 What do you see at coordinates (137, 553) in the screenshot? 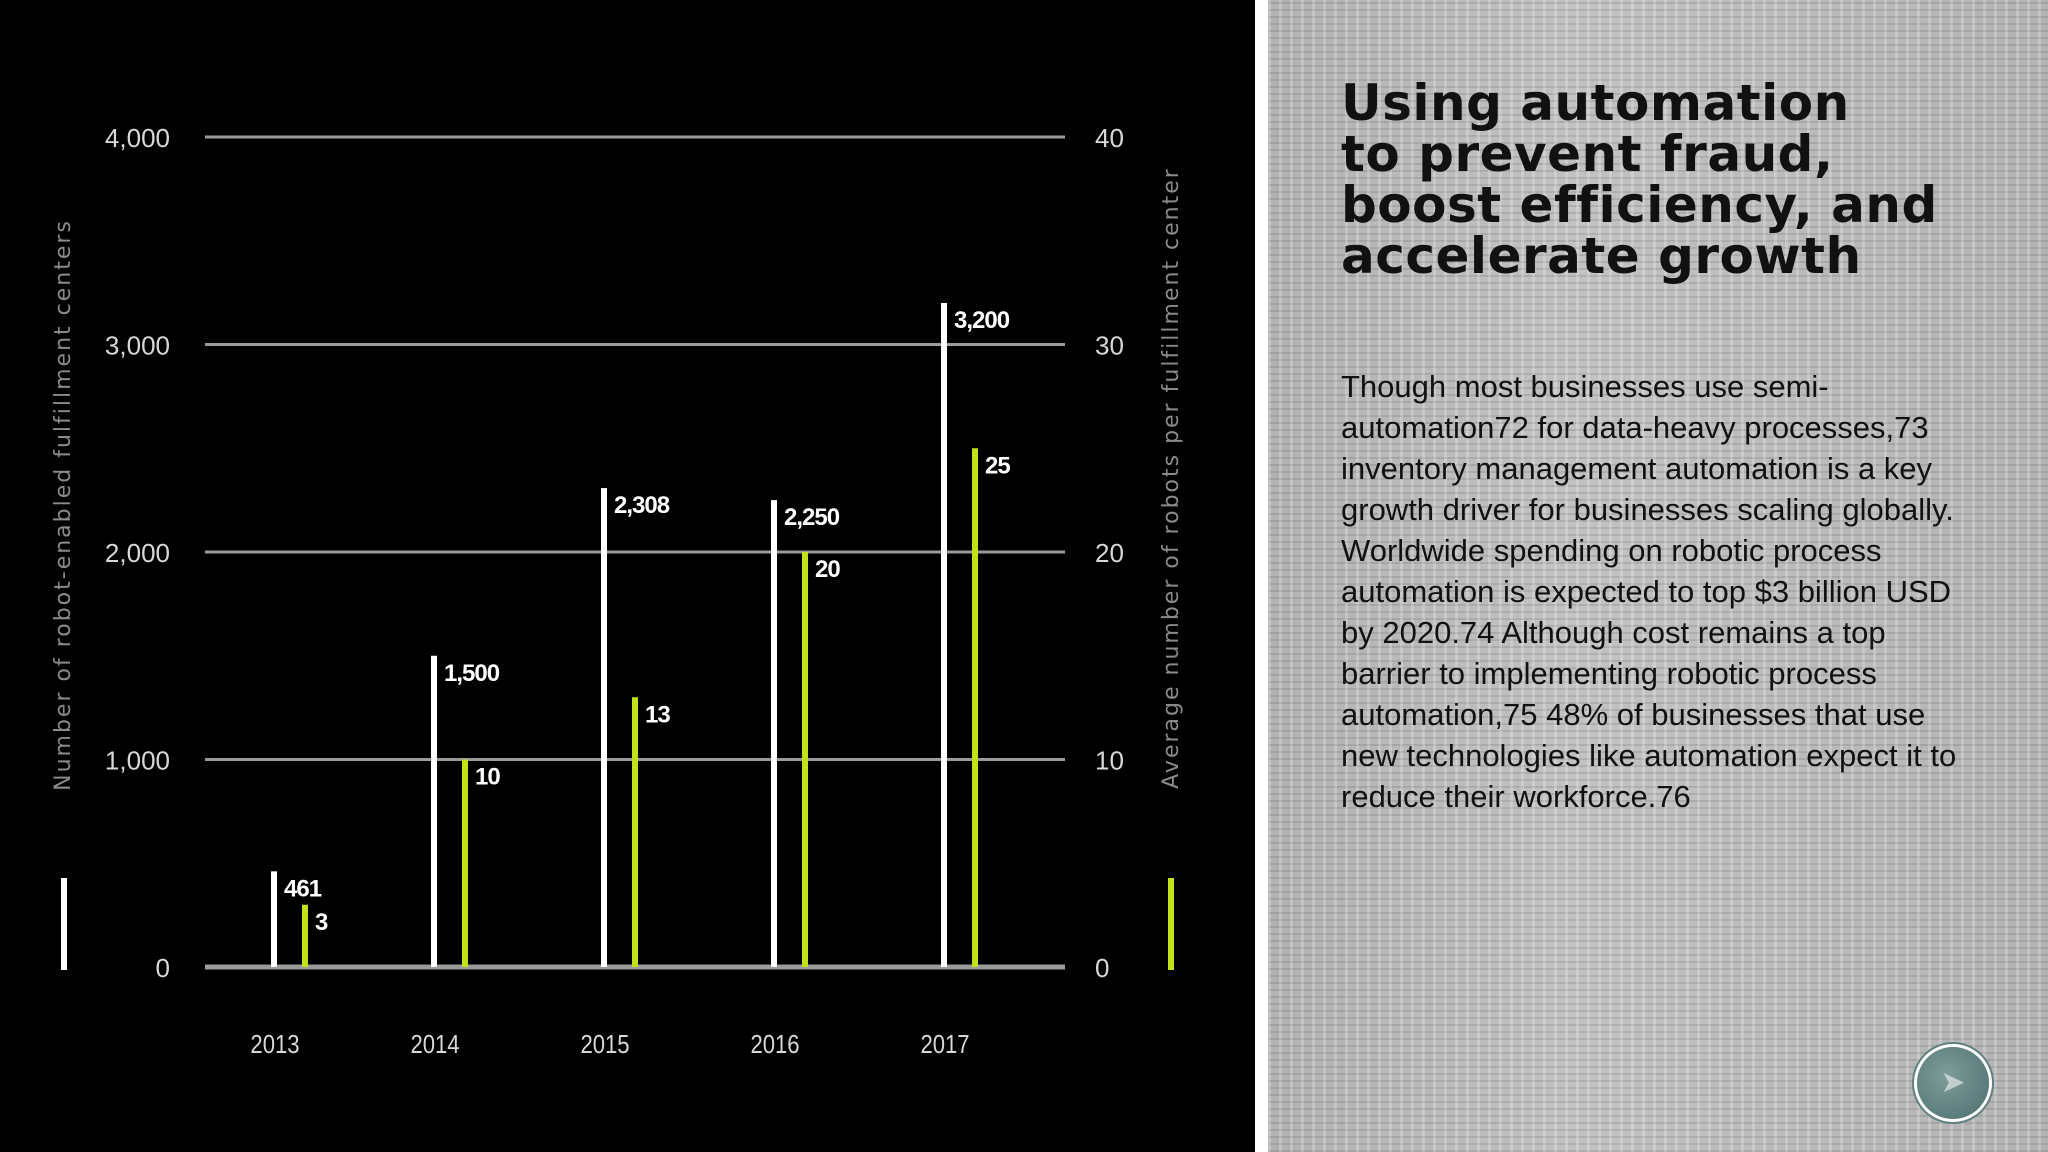
I see `left-axis-tick-label: 2,000` at bounding box center [137, 553].